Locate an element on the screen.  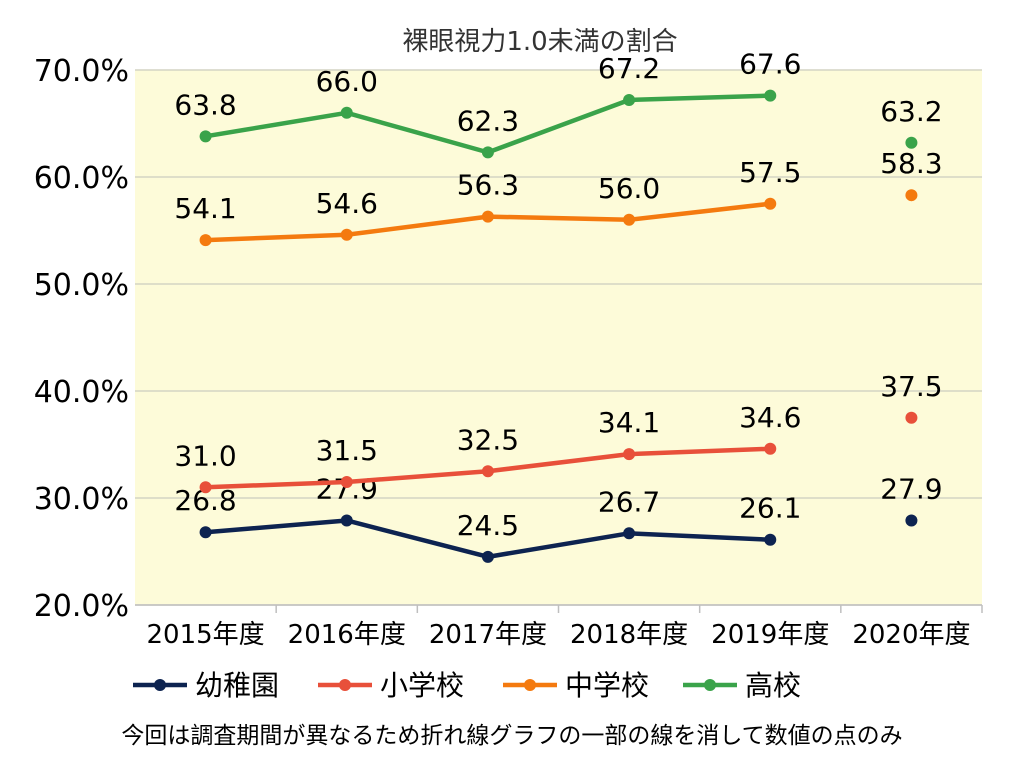
data-label: 32.5 is located at coordinates (488, 439).